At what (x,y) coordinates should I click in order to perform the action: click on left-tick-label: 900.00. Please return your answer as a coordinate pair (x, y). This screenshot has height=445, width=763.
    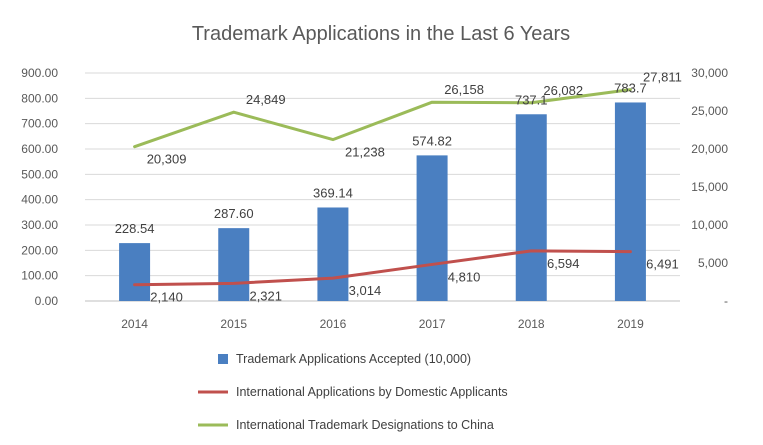
    Looking at the image, I should click on (39, 73).